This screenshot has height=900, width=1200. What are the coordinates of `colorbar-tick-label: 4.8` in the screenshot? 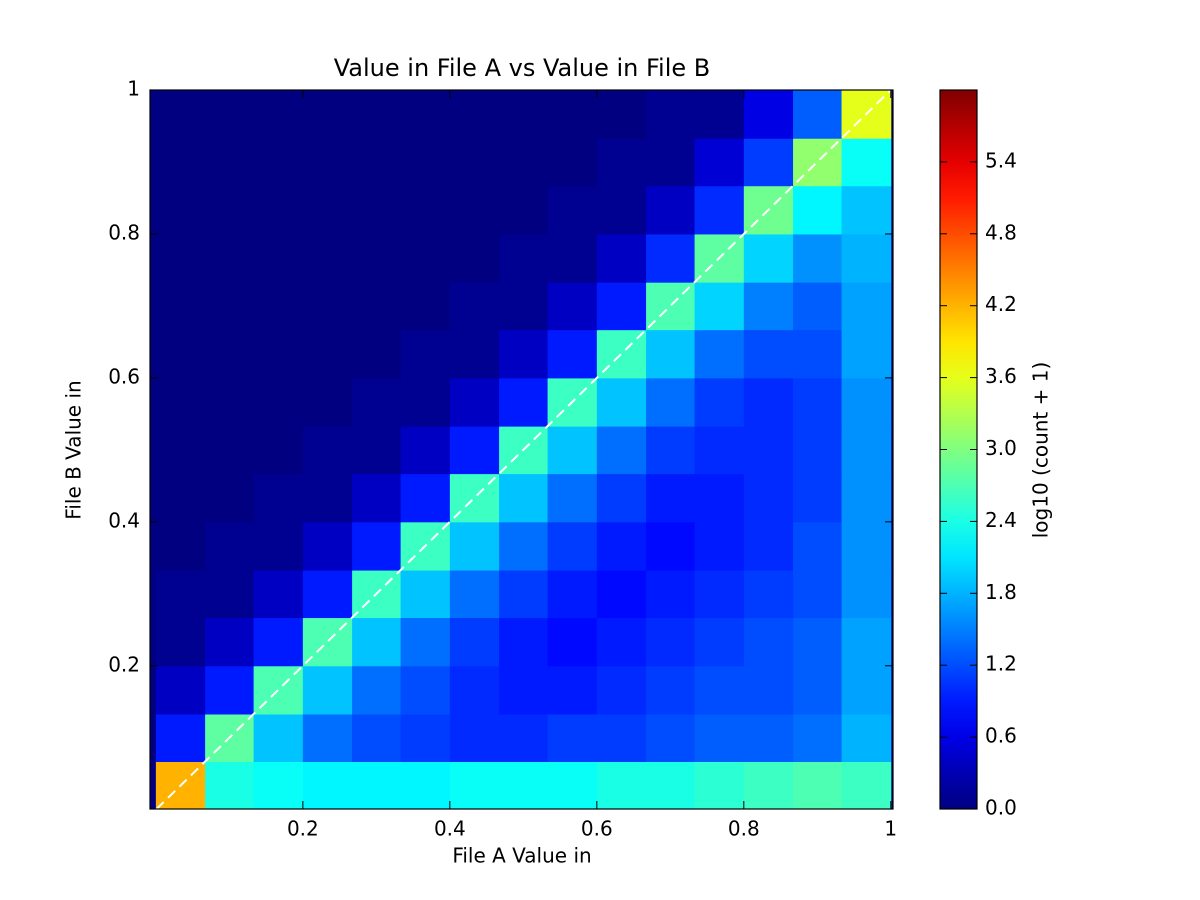 It's located at (1001, 232).